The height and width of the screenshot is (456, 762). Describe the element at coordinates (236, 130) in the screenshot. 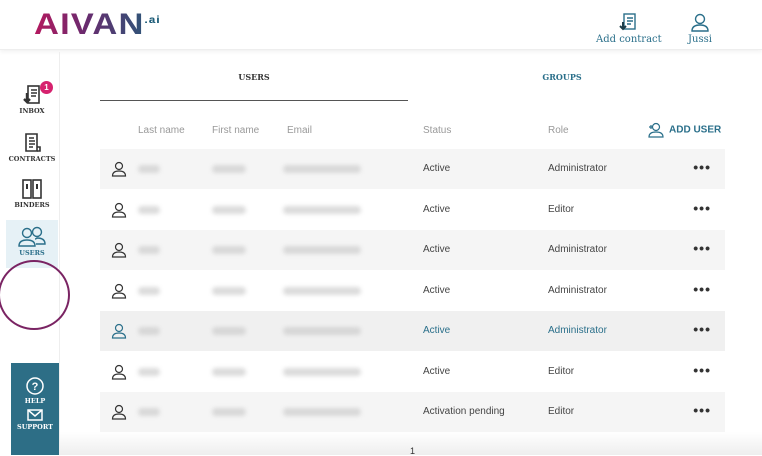

I see `column-first-name: First name` at that location.